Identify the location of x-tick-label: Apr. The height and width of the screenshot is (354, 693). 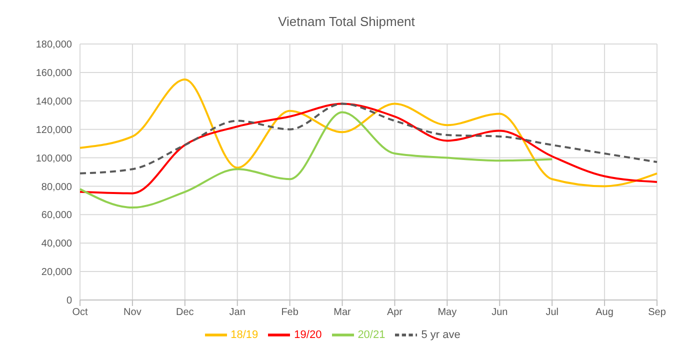
(395, 312).